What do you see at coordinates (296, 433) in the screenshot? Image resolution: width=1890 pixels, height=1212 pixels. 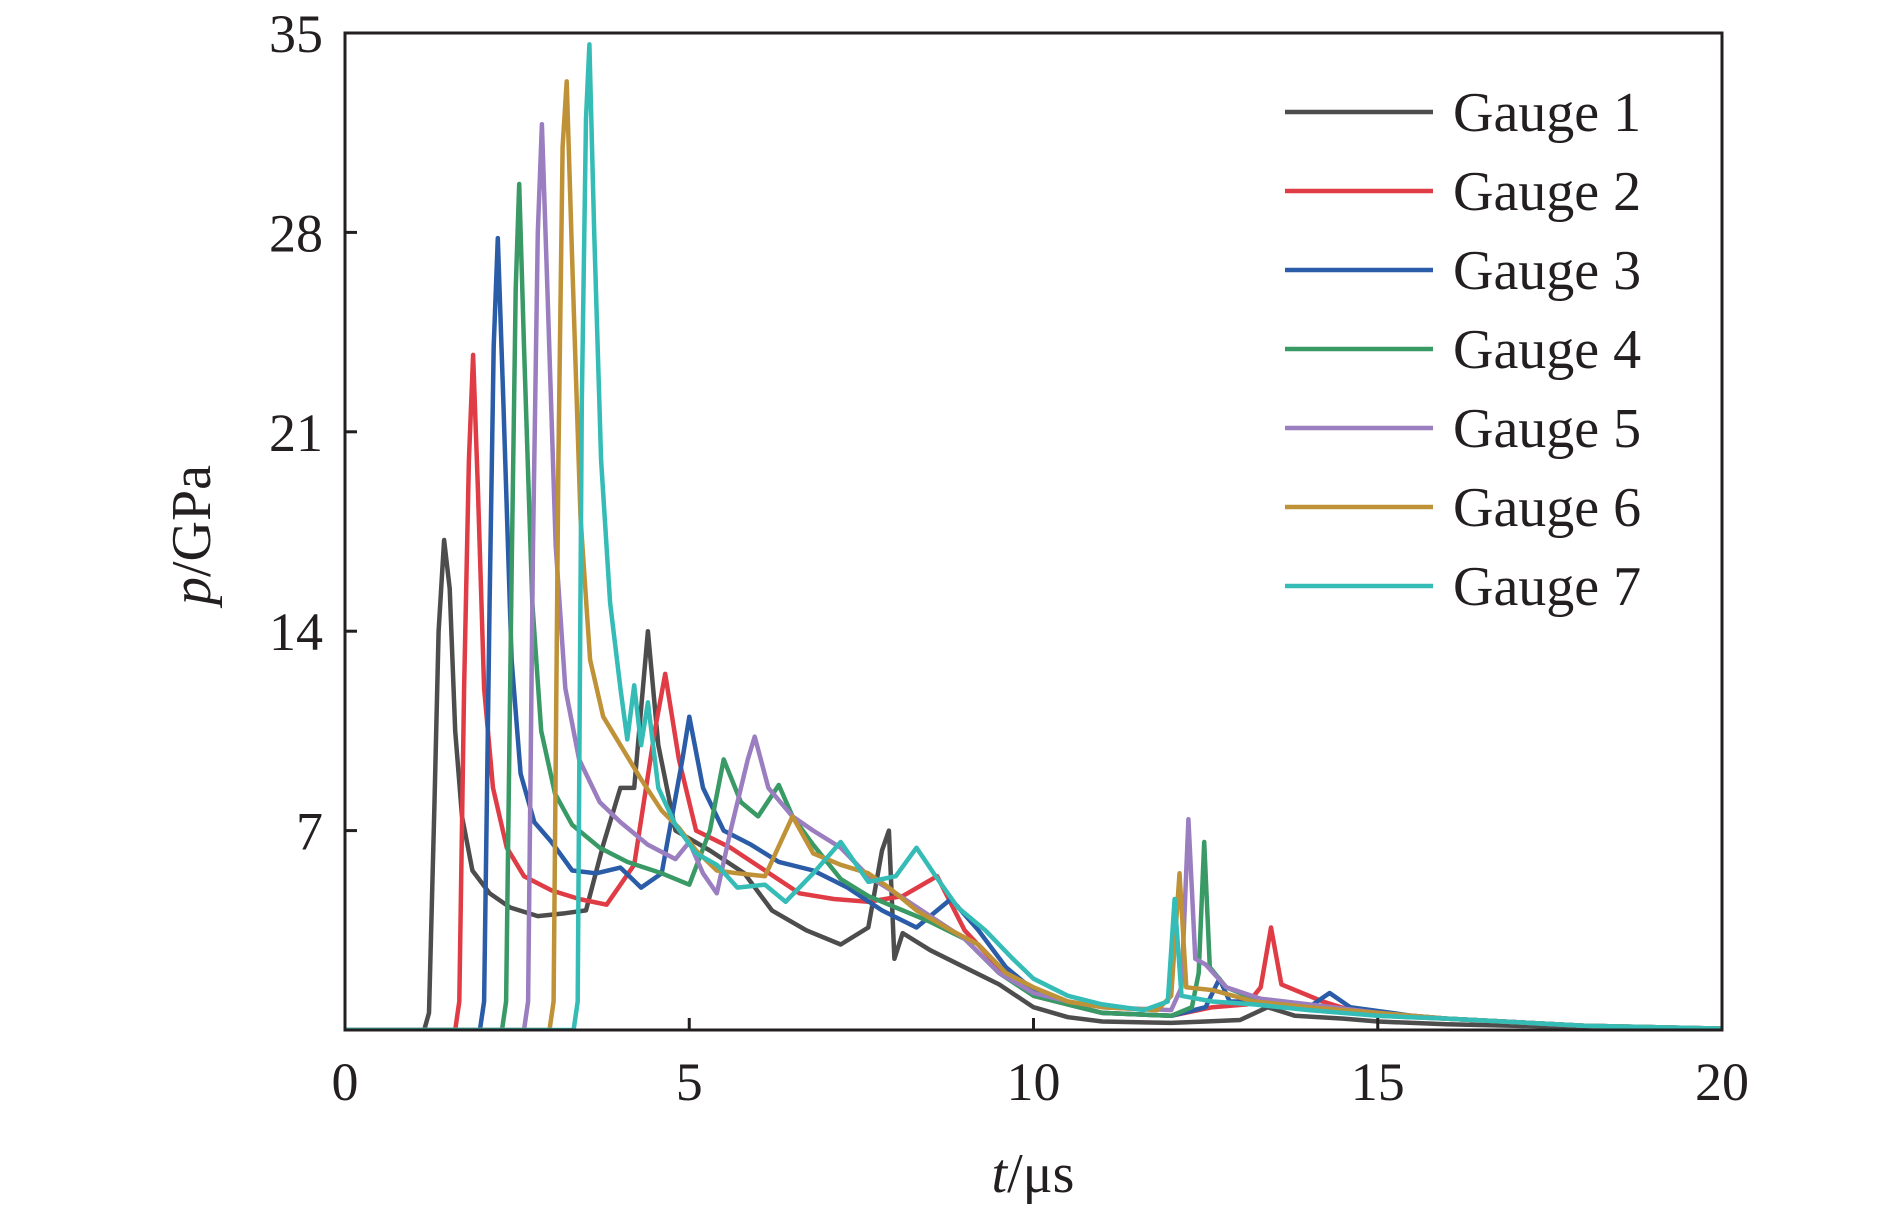 I see `y-tick-label: 21` at bounding box center [296, 433].